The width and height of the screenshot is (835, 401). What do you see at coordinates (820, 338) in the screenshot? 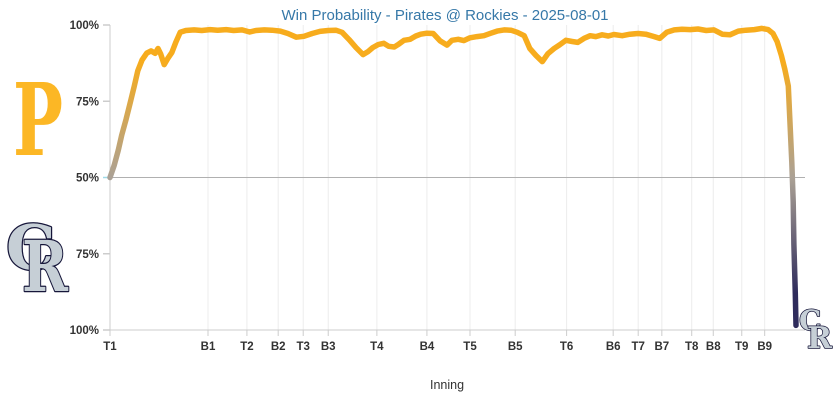
I see `endpoint-r-letter: R` at bounding box center [820, 338].